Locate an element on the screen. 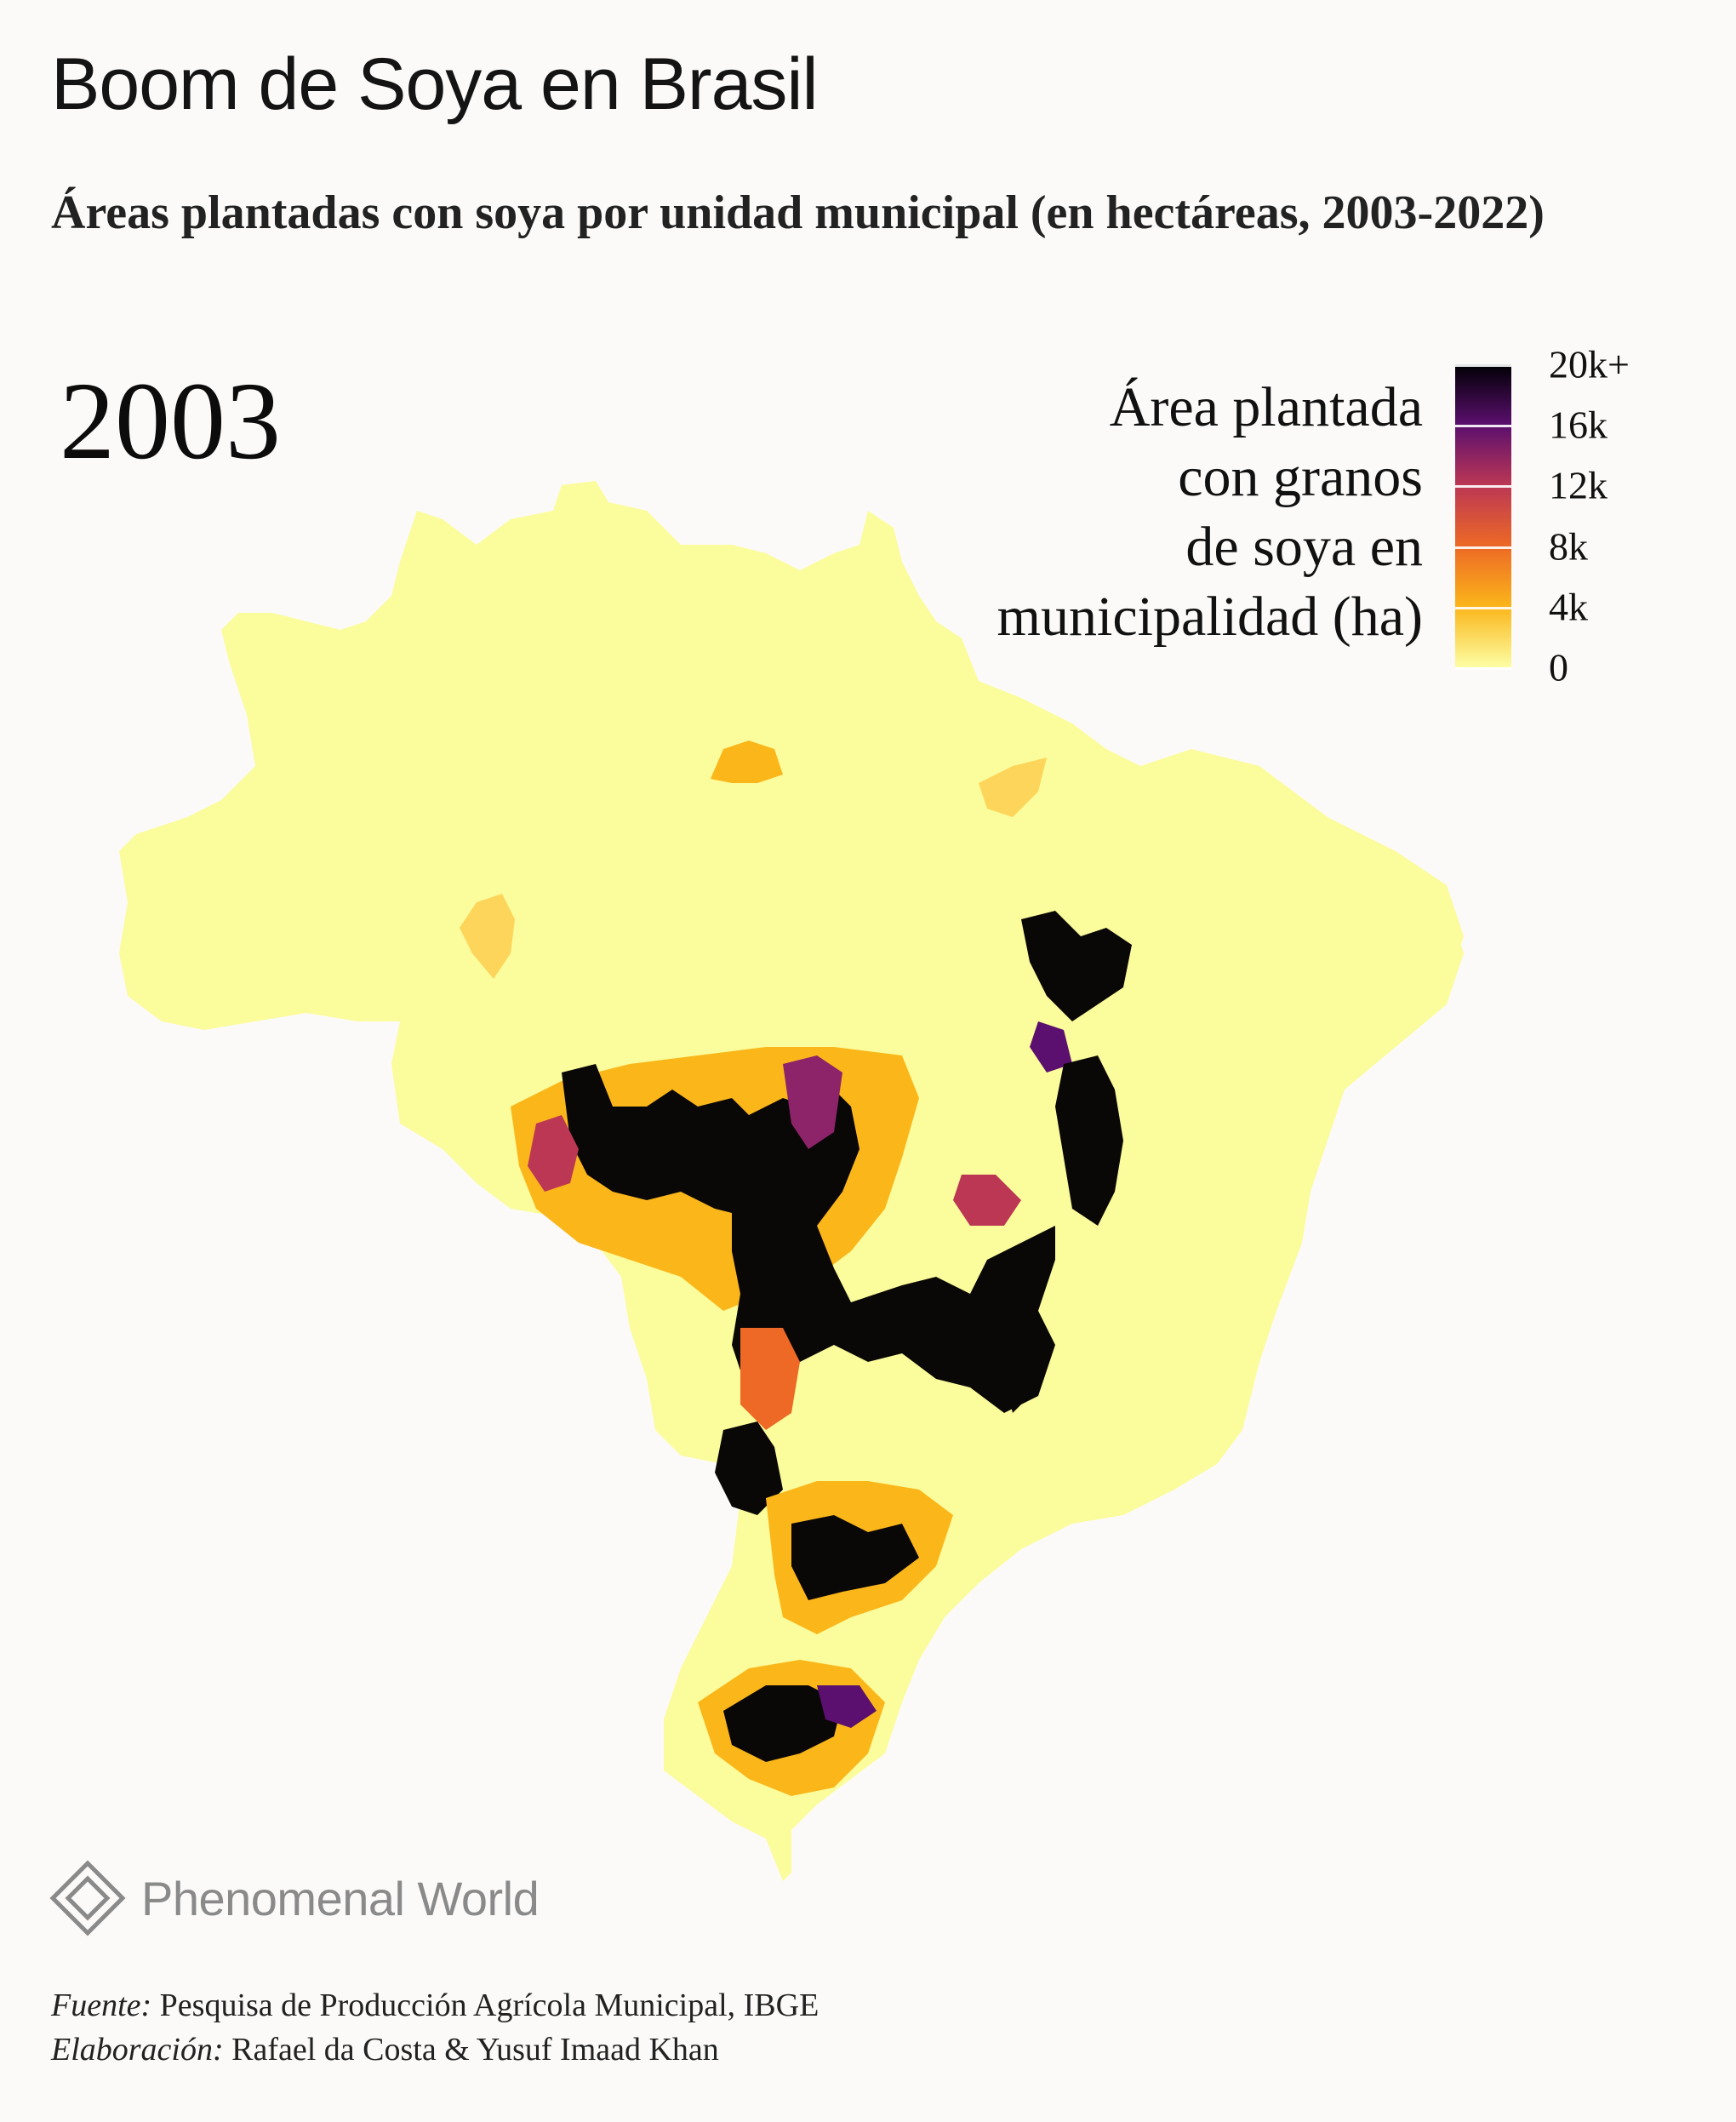 This screenshot has height=2122, width=1736. legend-tick-label: 0 is located at coordinates (1558, 667).